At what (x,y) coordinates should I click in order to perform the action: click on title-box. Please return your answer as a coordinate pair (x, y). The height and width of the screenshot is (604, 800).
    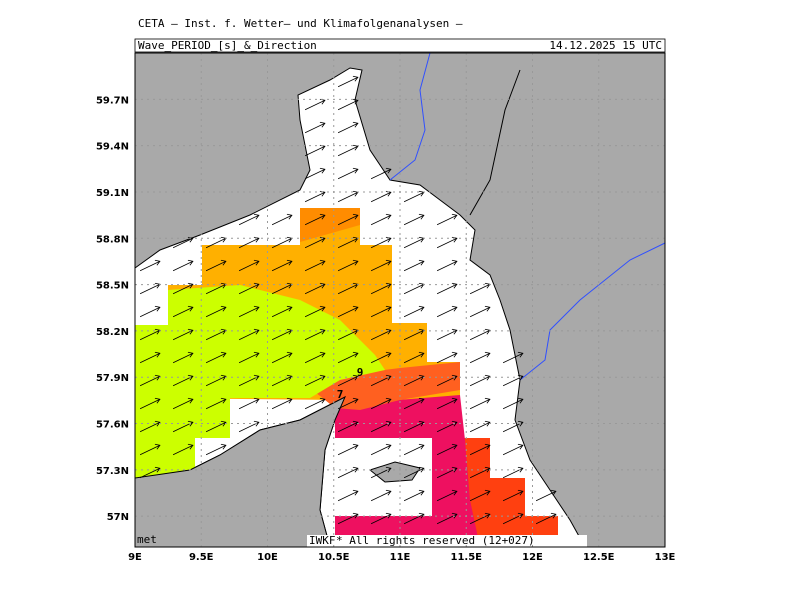
    Looking at the image, I should click on (400, 45).